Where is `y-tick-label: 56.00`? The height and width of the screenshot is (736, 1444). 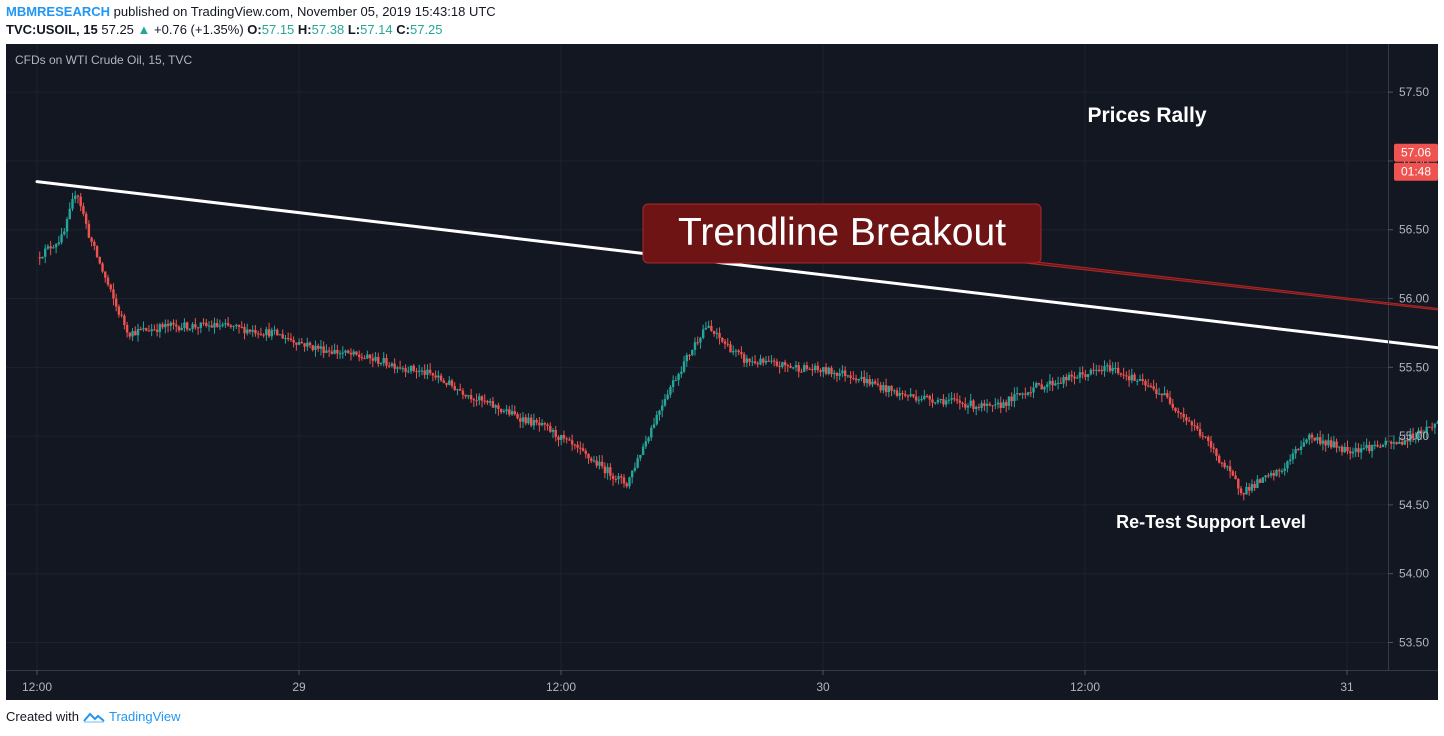
y-tick-label: 56.00 is located at coordinates (1414, 299).